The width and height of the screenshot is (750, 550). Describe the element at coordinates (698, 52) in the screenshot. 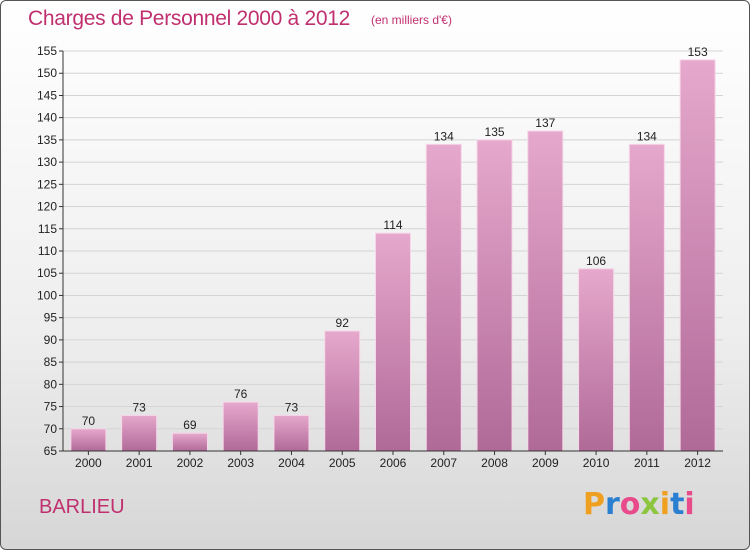

I see `data-label: 153` at that location.